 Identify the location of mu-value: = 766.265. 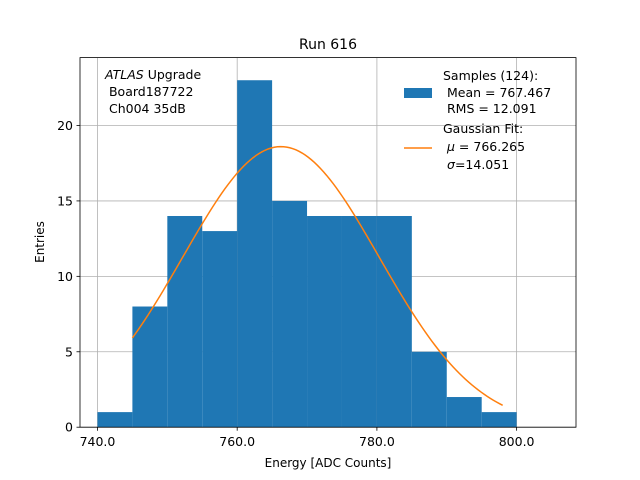
(490, 146).